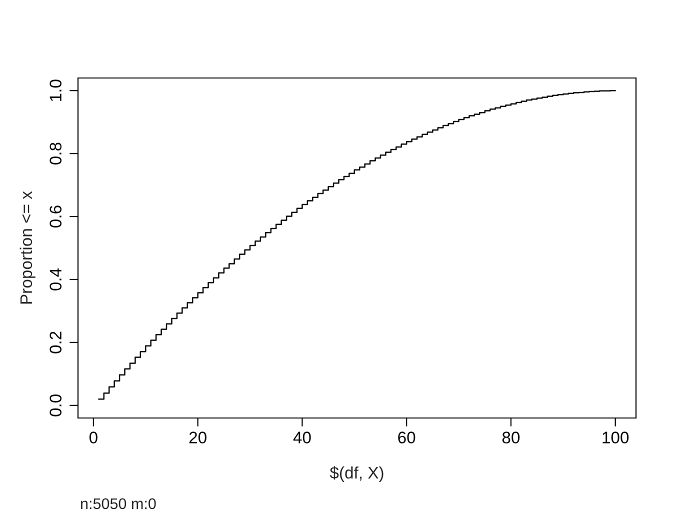 The height and width of the screenshot is (517, 677). I want to click on x-tick-label: 20, so click(197, 438).